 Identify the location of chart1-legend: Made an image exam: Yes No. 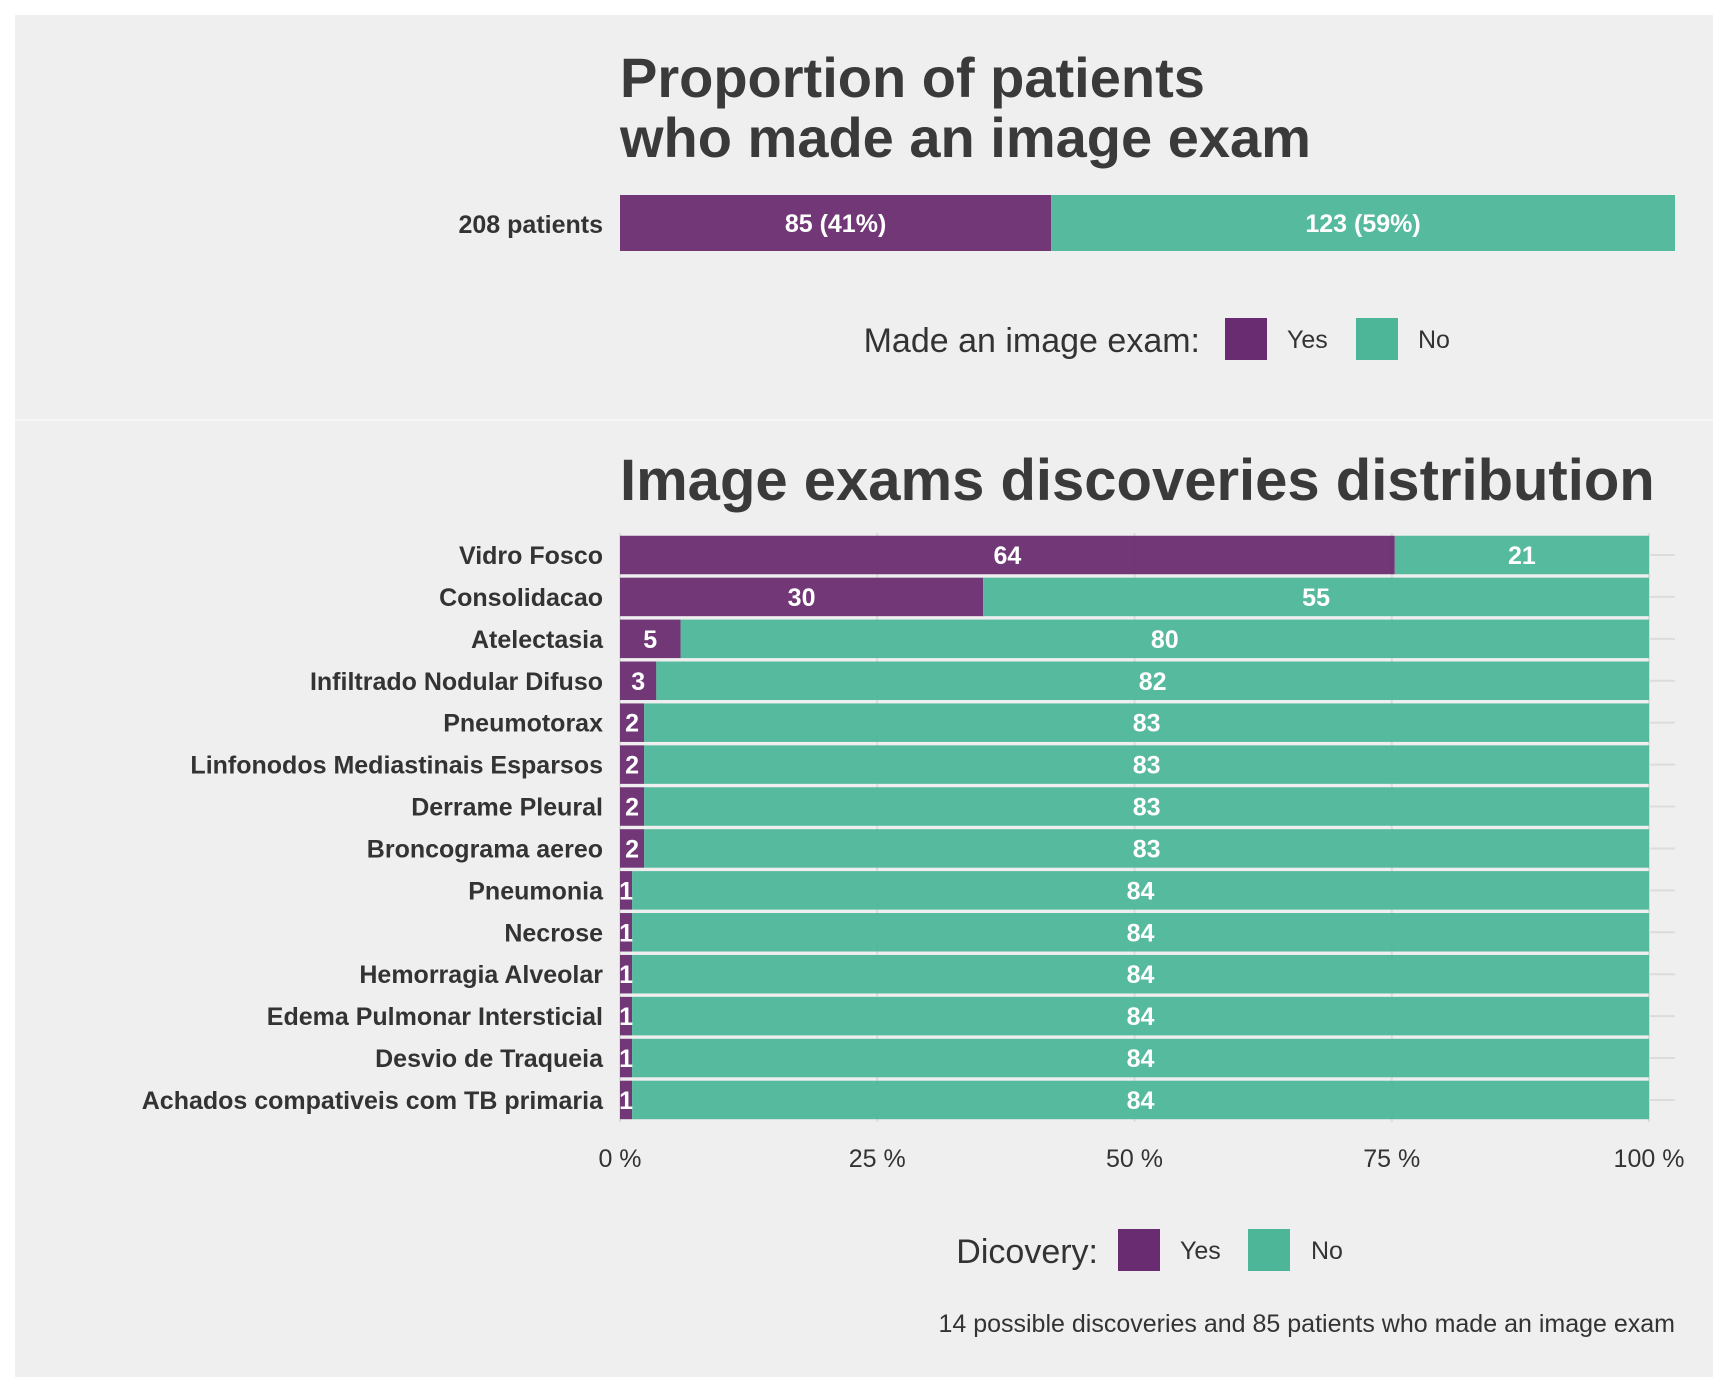
(1157, 339).